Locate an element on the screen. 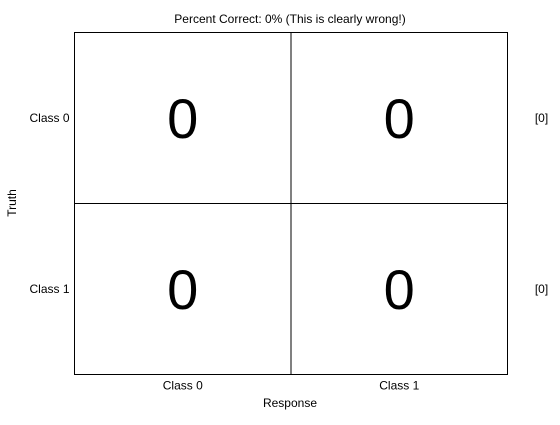 The image size is (560, 425). cell-value-r0-c1: 0 is located at coordinates (399, 118).